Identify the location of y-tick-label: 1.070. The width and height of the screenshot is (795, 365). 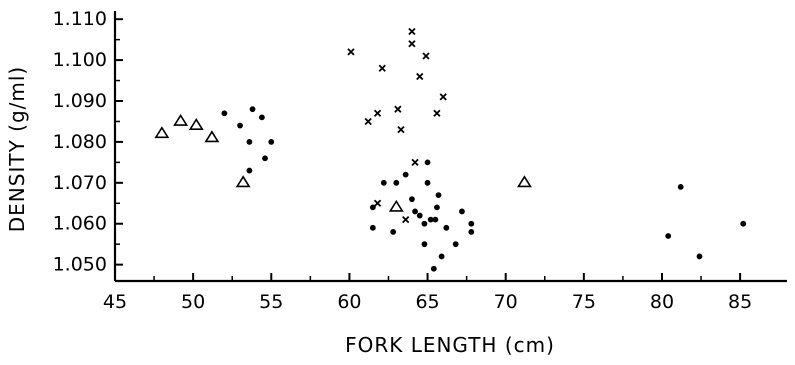
(80, 183).